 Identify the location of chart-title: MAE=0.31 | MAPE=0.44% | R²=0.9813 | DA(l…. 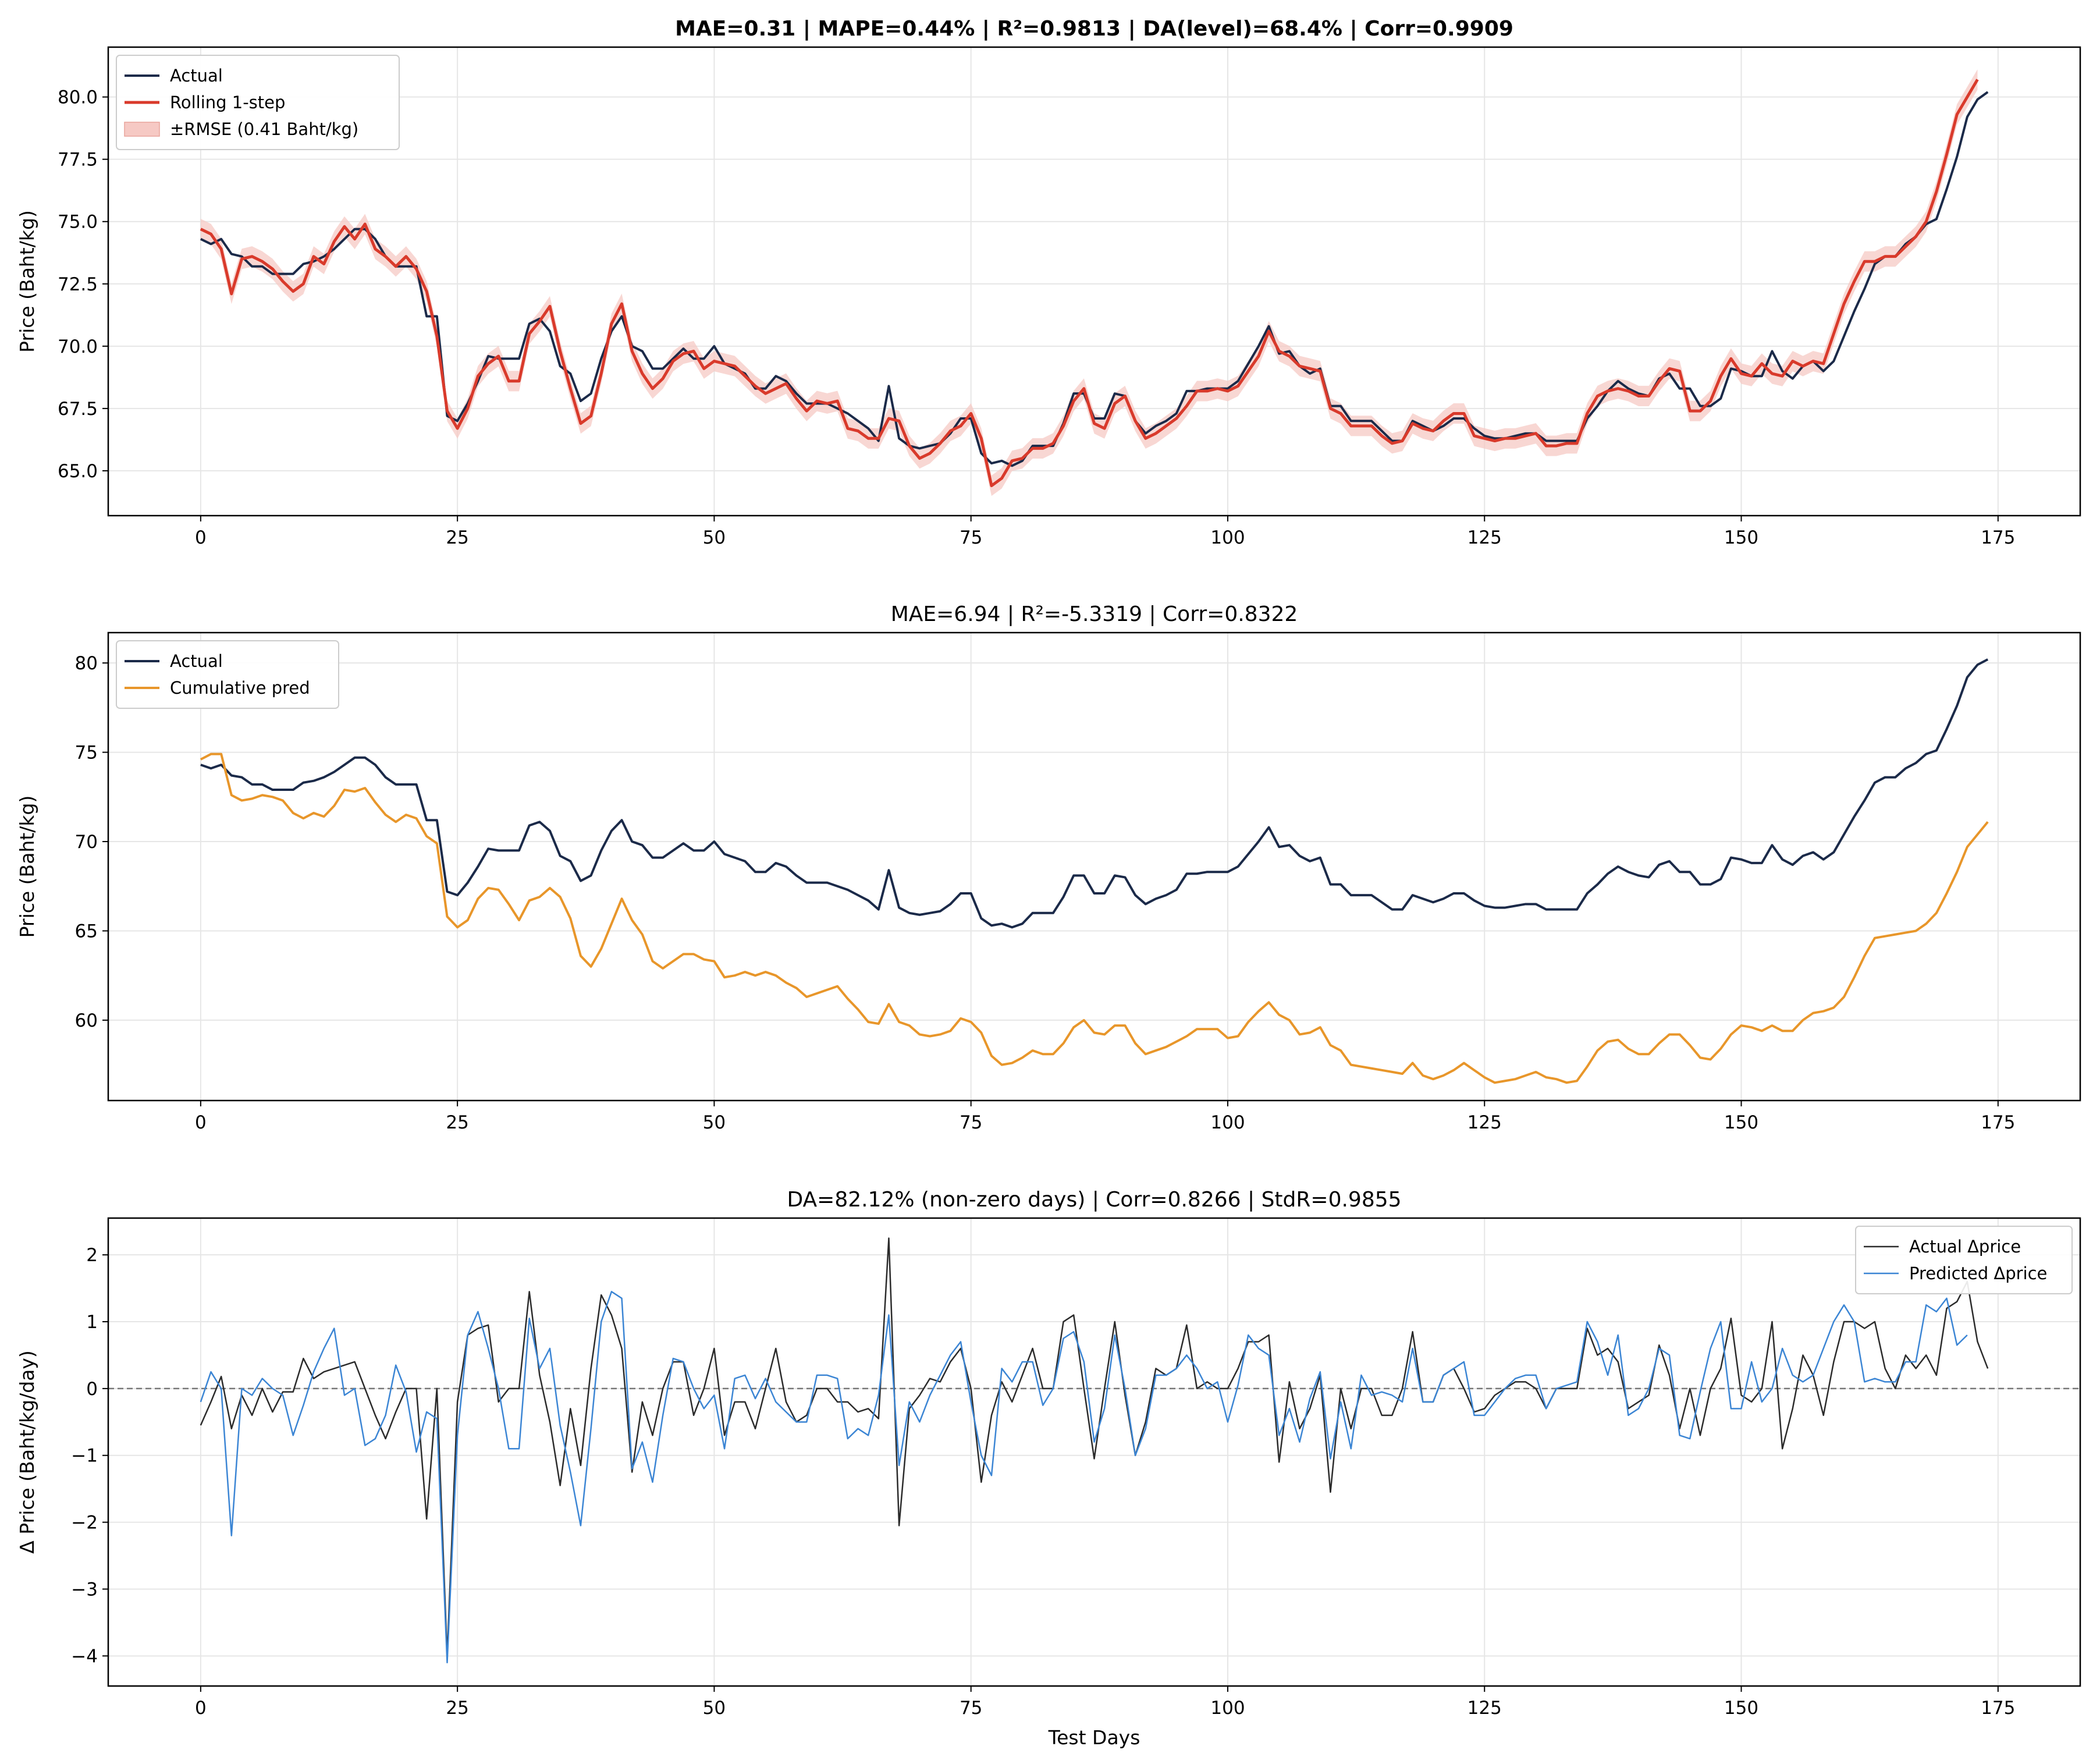
(1094, 29).